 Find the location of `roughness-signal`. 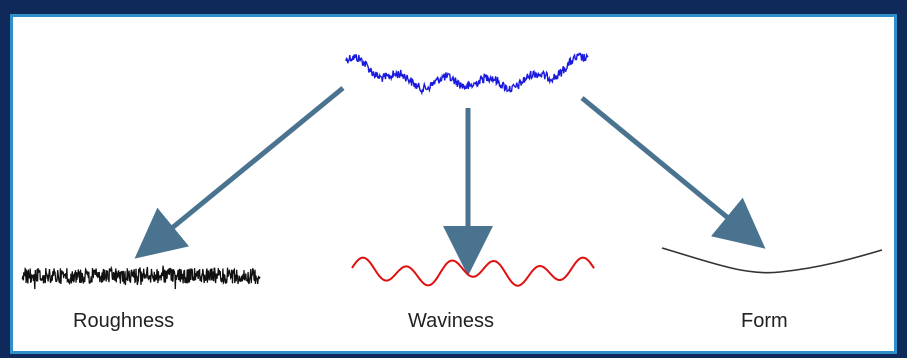

roughness-signal is located at coordinates (141, 277).